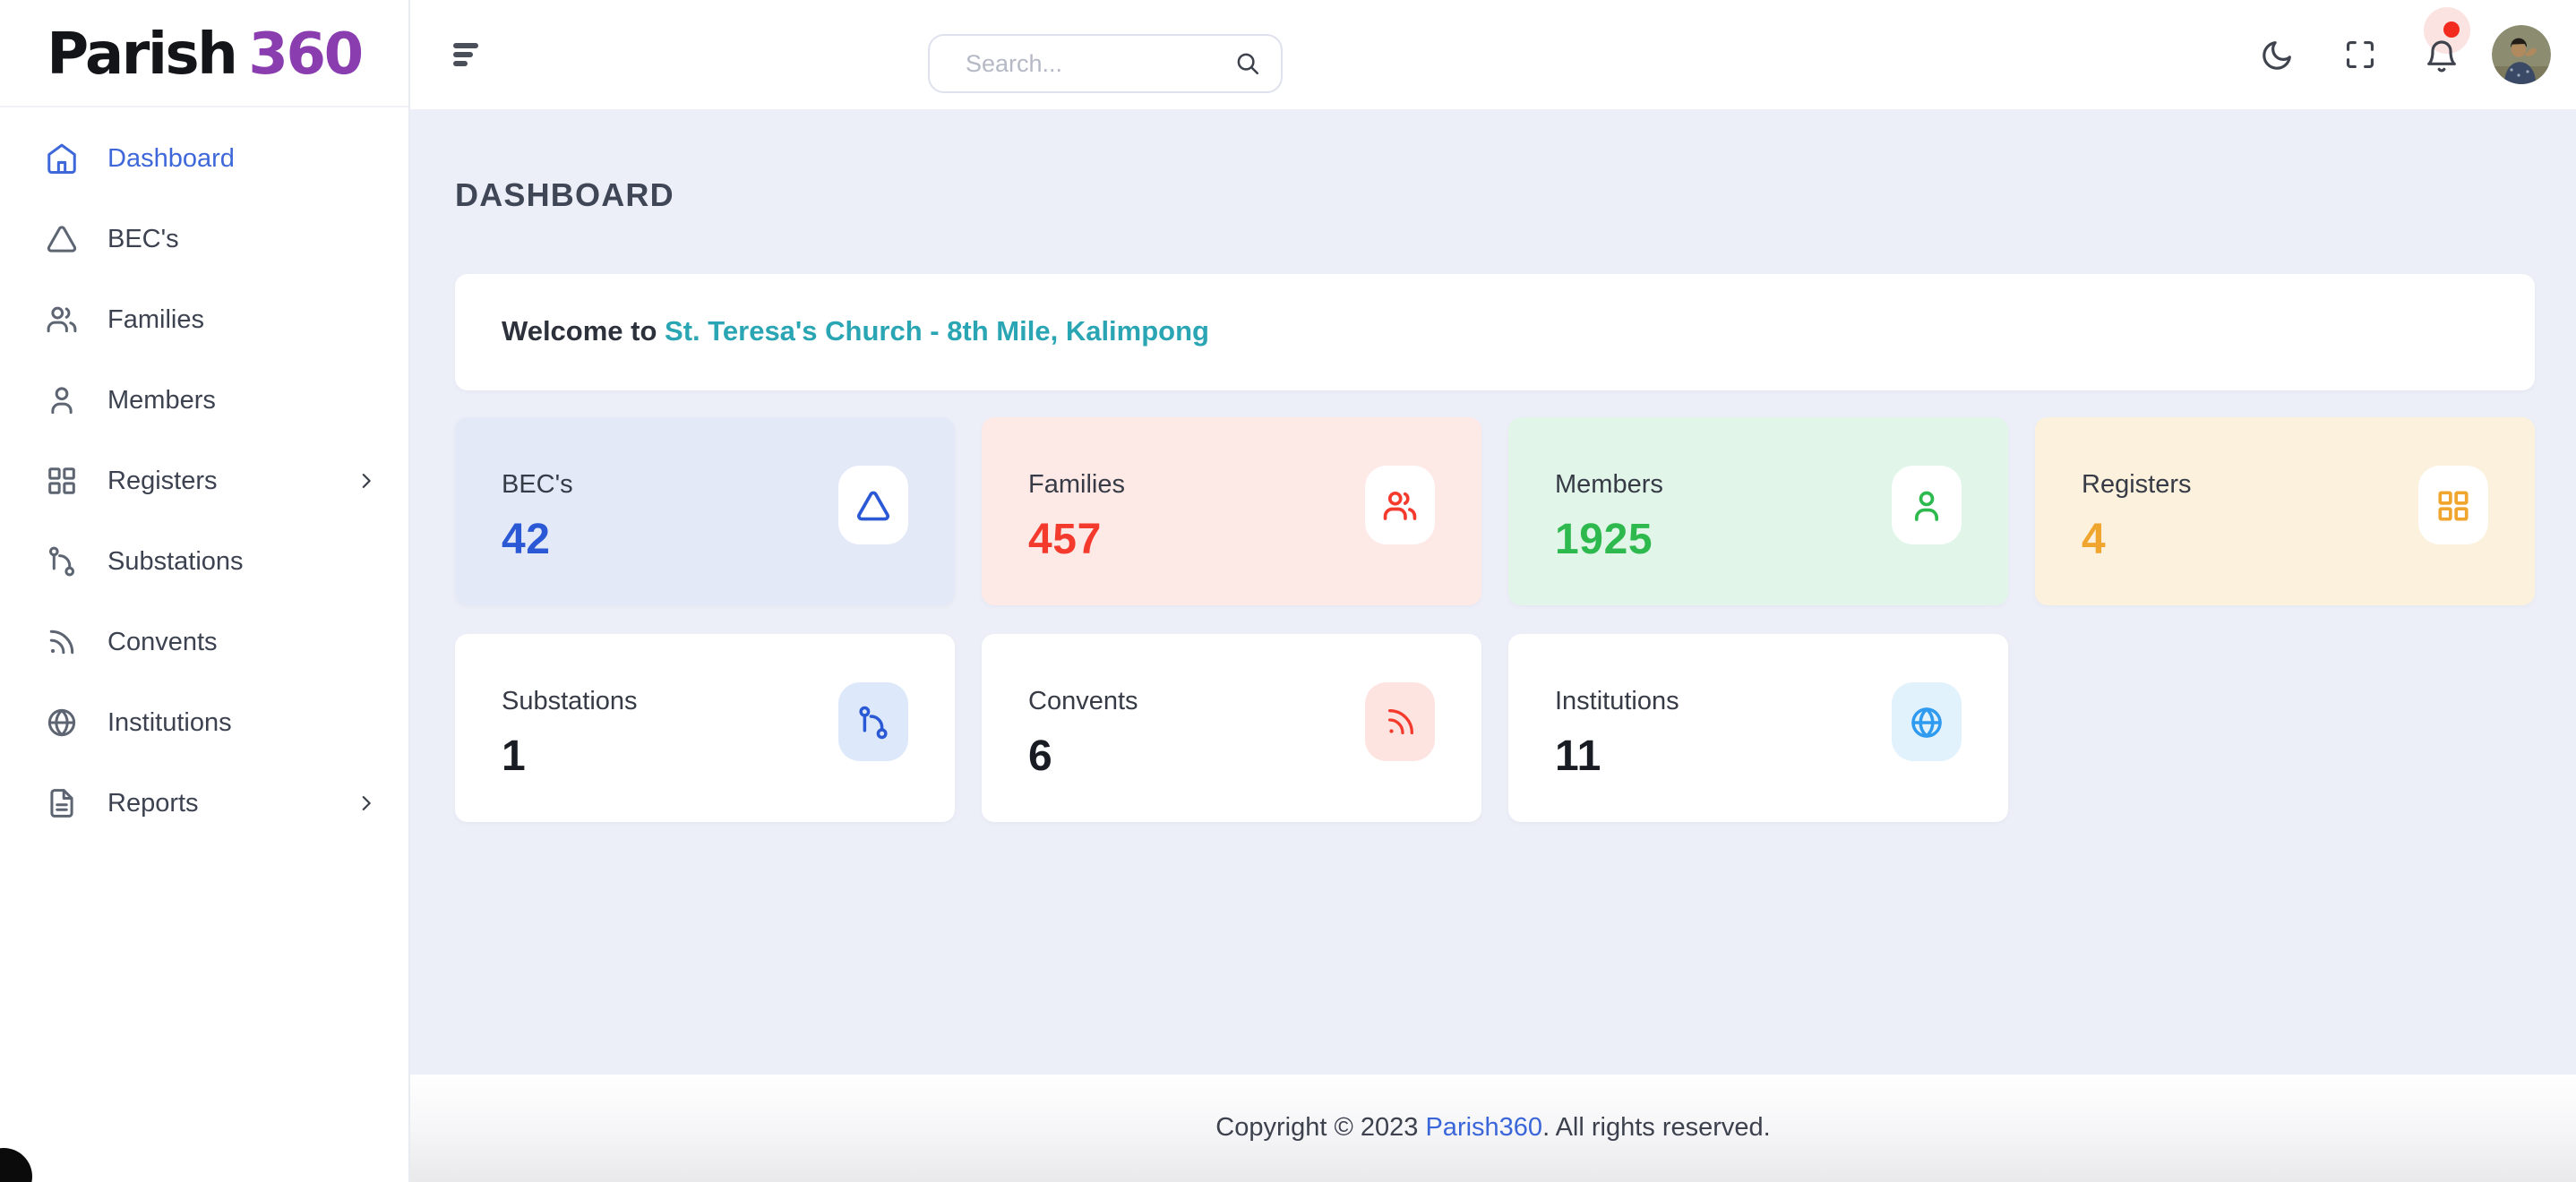 The image size is (2576, 1182). What do you see at coordinates (143, 239) in the screenshot?
I see `sidebar-item-label: BEC's` at bounding box center [143, 239].